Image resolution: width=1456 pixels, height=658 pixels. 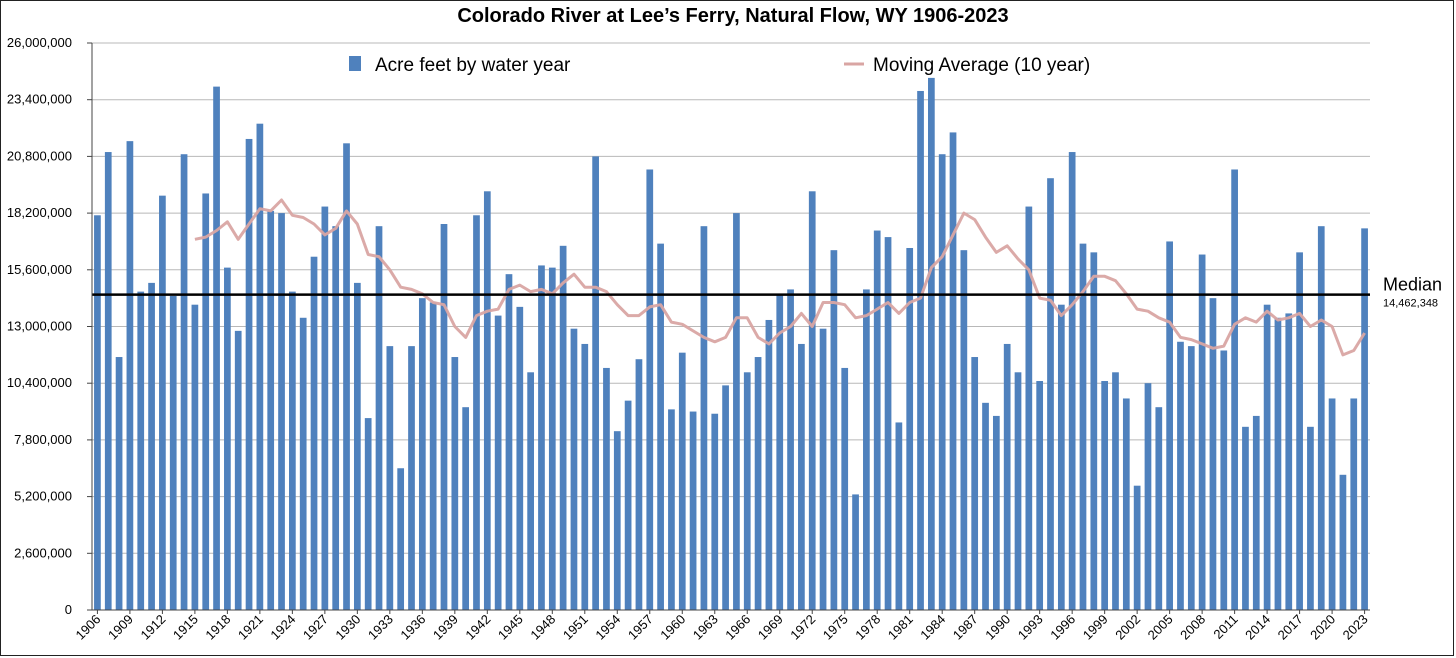 What do you see at coordinates (575, 627) in the screenshot?
I see `x-tick-label: 1951` at bounding box center [575, 627].